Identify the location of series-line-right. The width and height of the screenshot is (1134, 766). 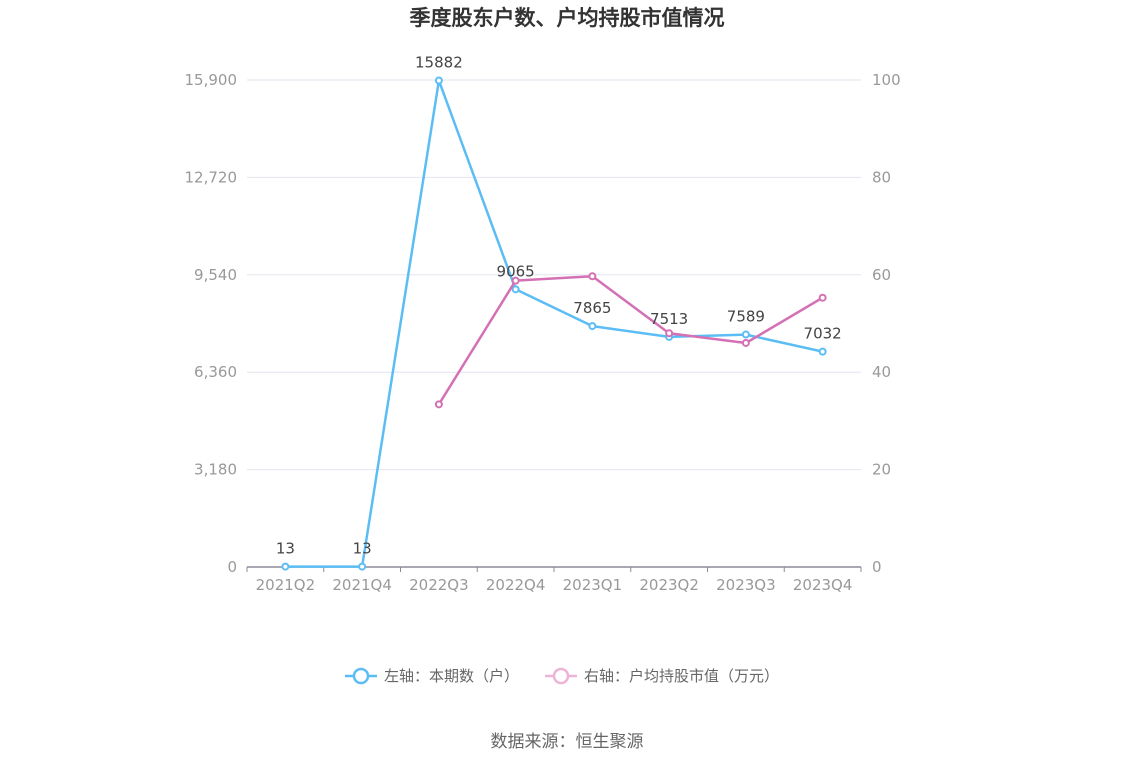
(630, 340).